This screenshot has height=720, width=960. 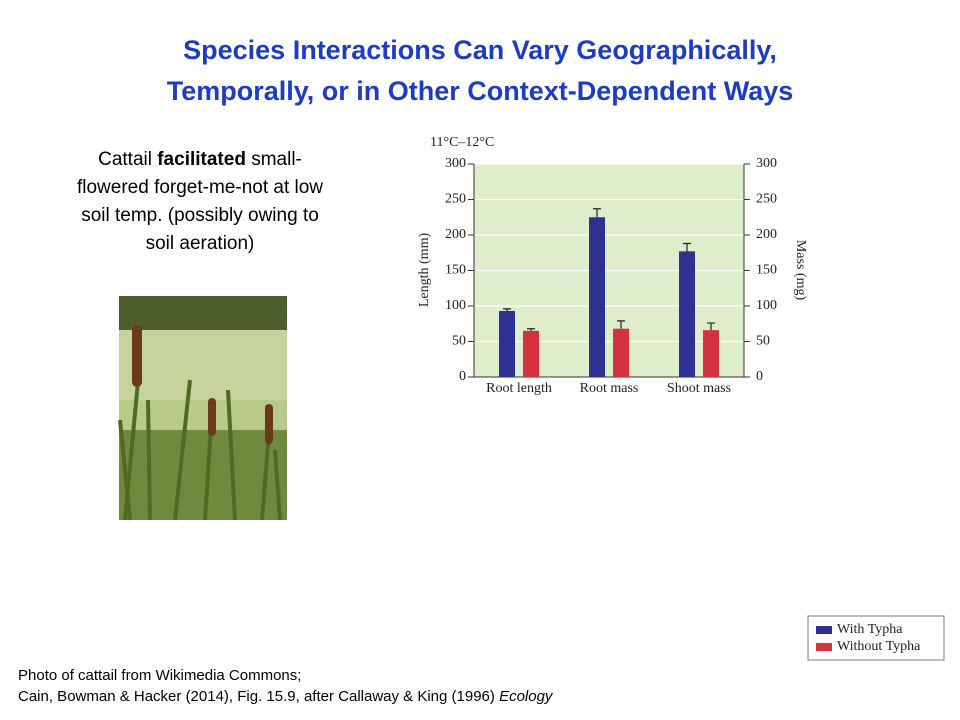 I want to click on y2-tick-label: 0, so click(x=759, y=376).